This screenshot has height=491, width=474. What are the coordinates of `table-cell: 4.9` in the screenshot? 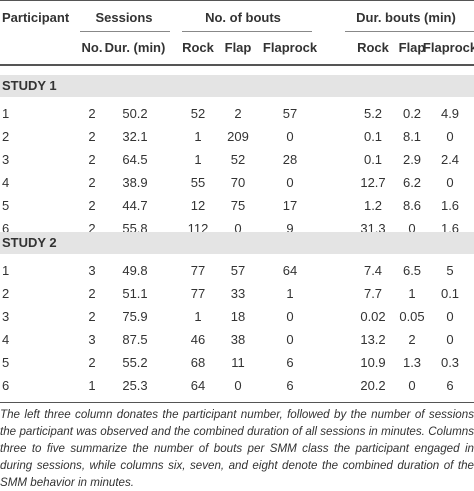 It's located at (450, 113).